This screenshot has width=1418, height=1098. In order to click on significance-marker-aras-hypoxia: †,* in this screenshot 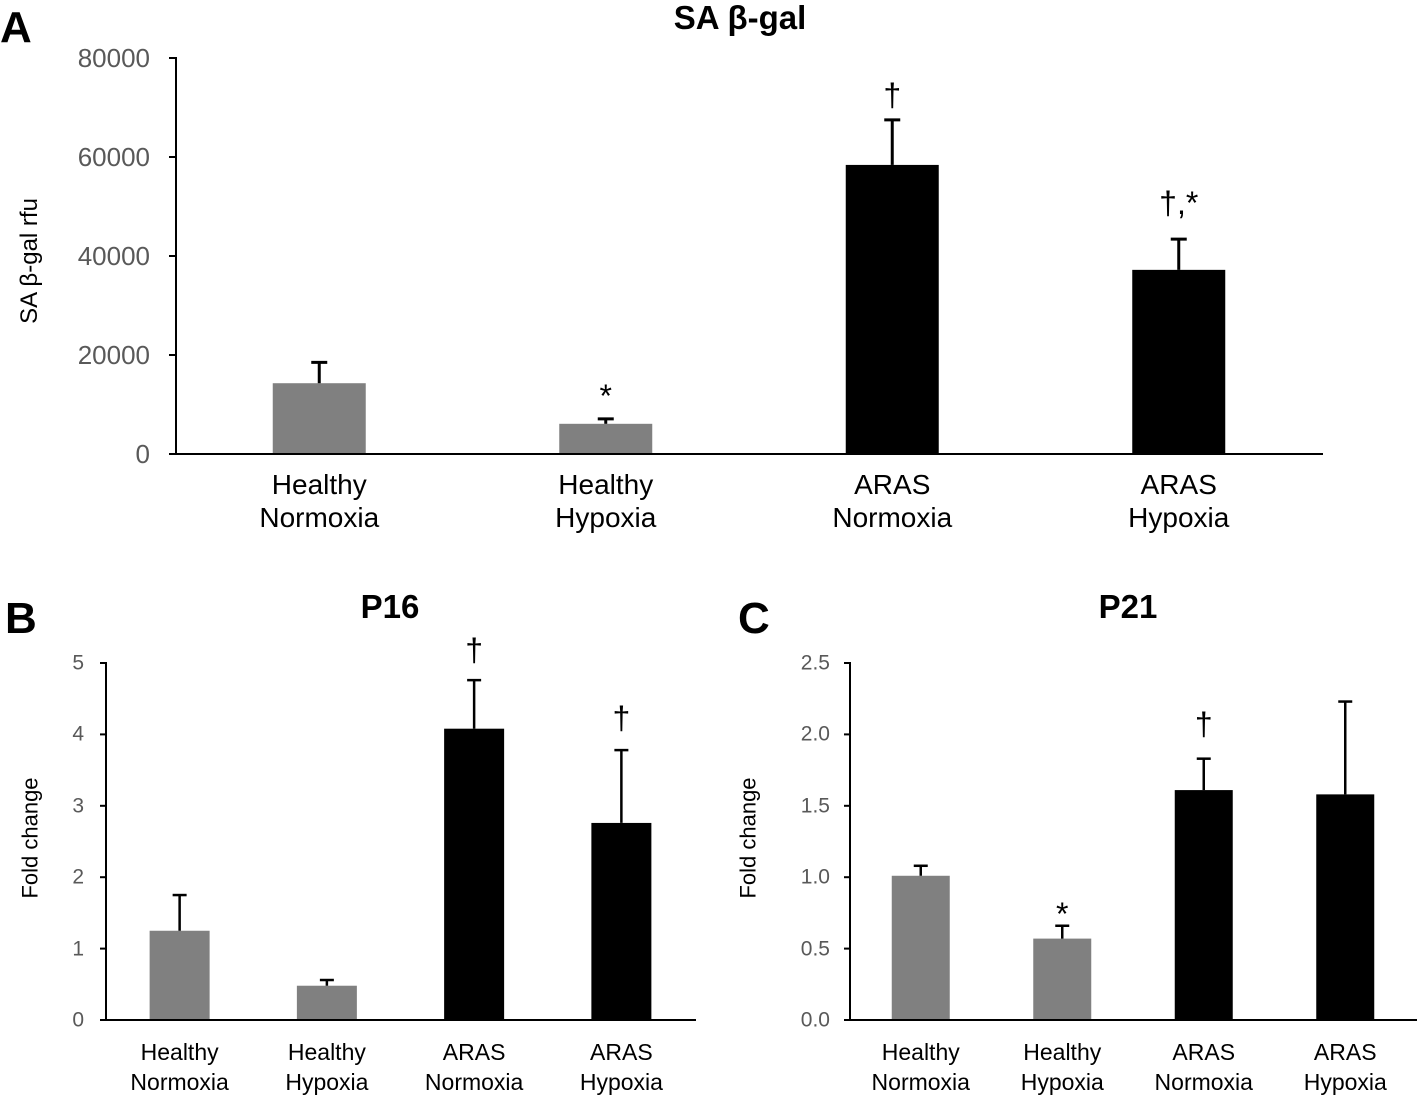, I will do `click(1179, 203)`.